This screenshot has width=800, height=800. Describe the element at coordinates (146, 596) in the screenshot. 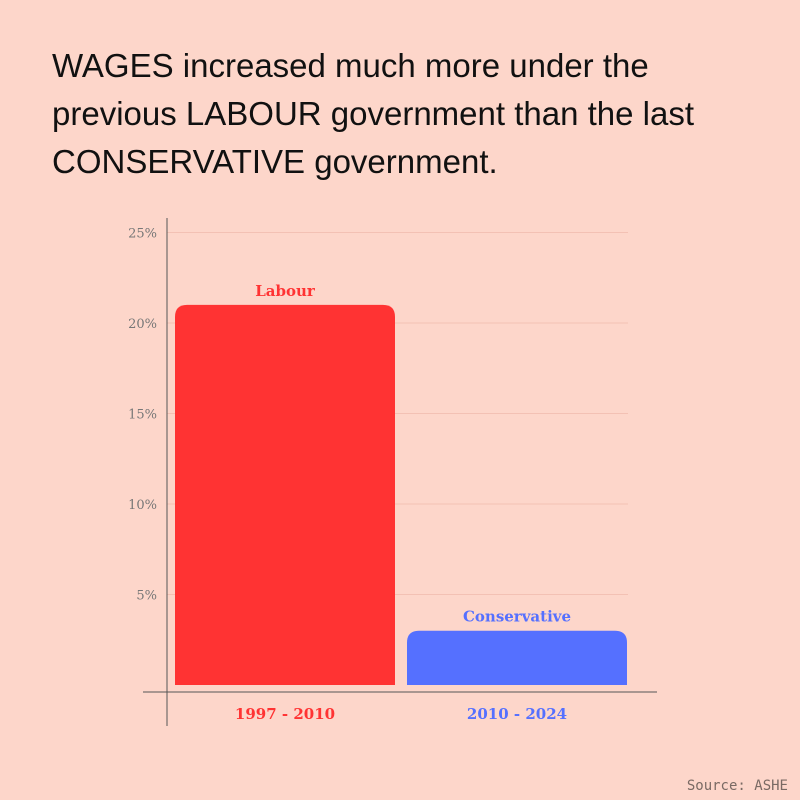

I see `y-tick-label: 5%` at that location.